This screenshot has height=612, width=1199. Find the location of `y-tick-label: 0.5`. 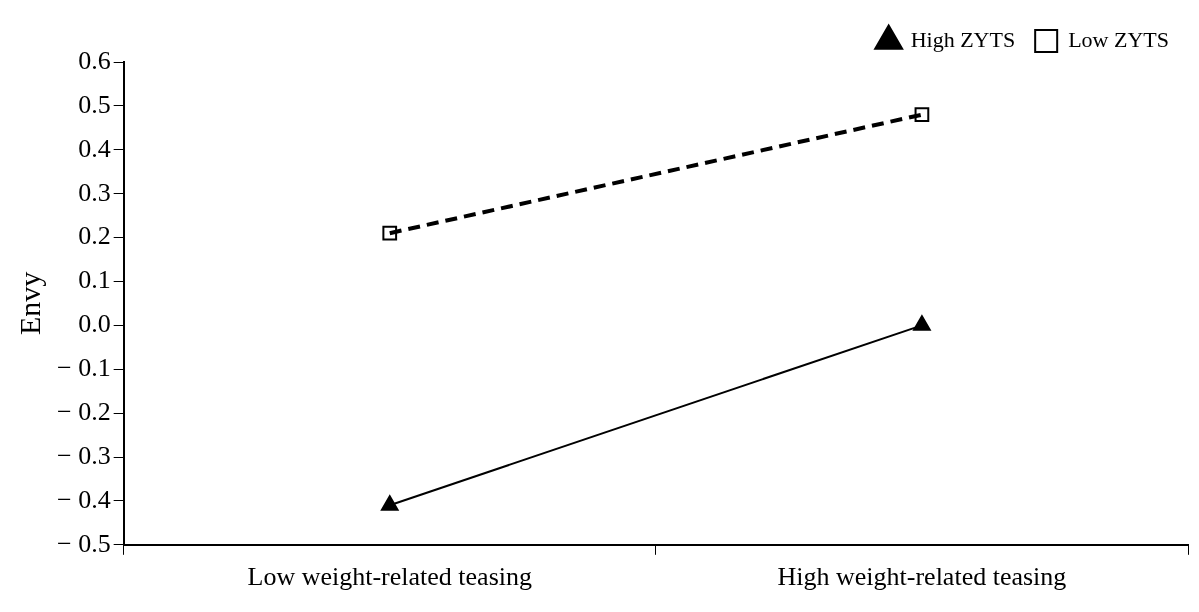

y-tick-label: 0.5 is located at coordinates (94, 104).